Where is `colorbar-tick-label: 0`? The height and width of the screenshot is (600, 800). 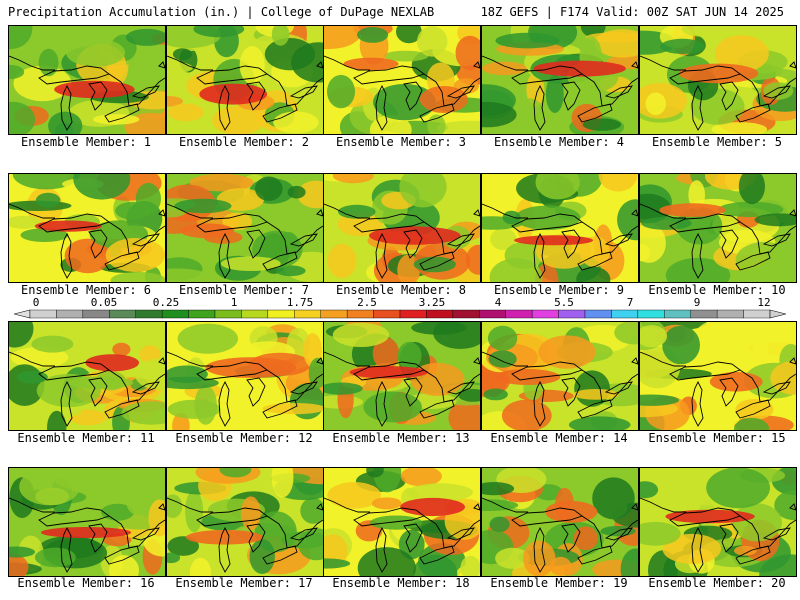 colorbar-tick-label: 0 is located at coordinates (36, 302).